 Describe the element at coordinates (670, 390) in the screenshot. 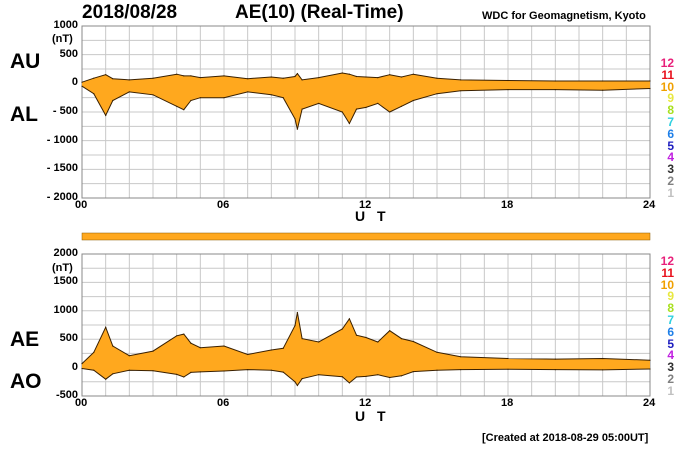

I see `legend-hour-1: 1` at that location.